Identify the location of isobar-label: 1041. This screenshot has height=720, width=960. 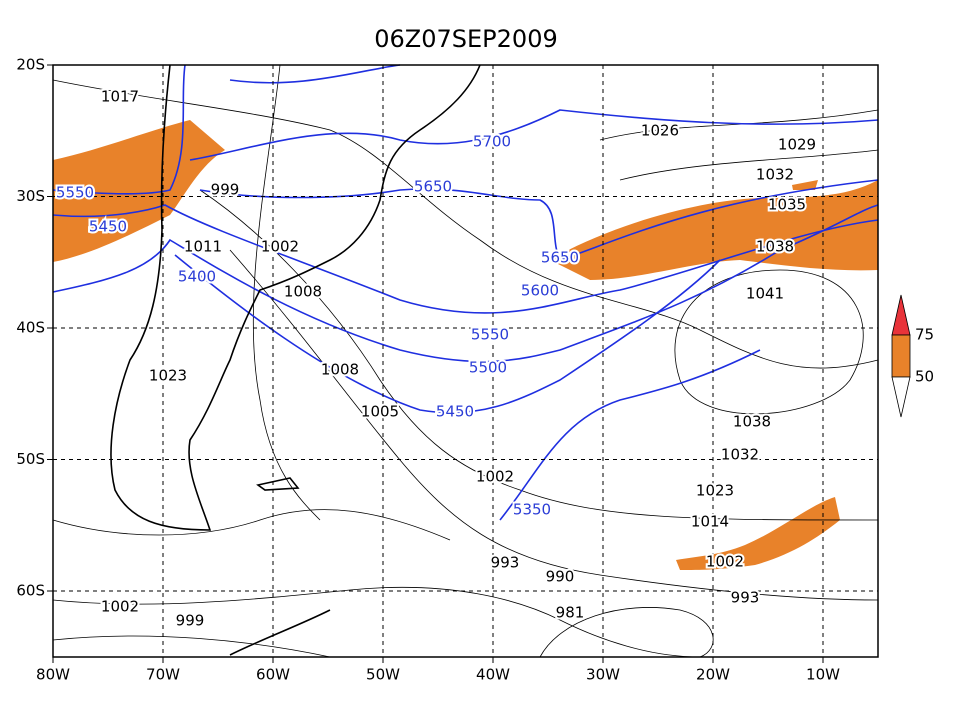
(765, 294).